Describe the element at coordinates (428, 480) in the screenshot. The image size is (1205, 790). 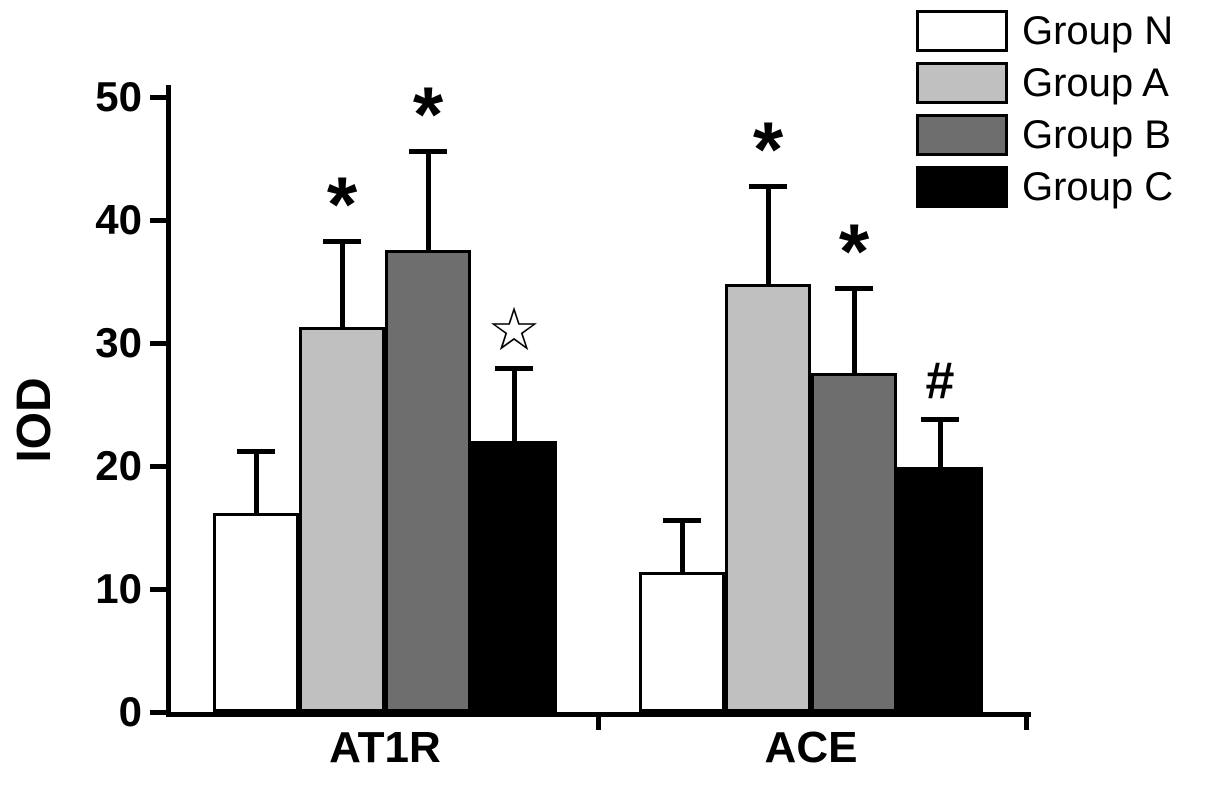
I see `bar-group-b-at1r` at that location.